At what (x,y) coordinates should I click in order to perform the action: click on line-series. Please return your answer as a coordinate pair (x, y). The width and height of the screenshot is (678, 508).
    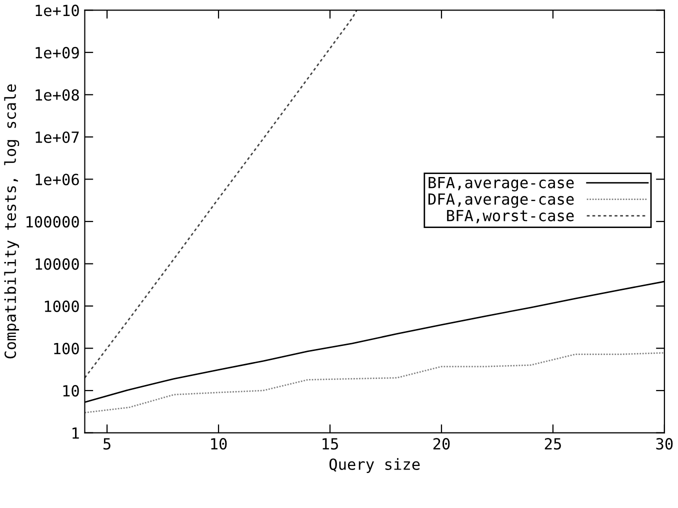
    Looking at the image, I should click on (374, 383).